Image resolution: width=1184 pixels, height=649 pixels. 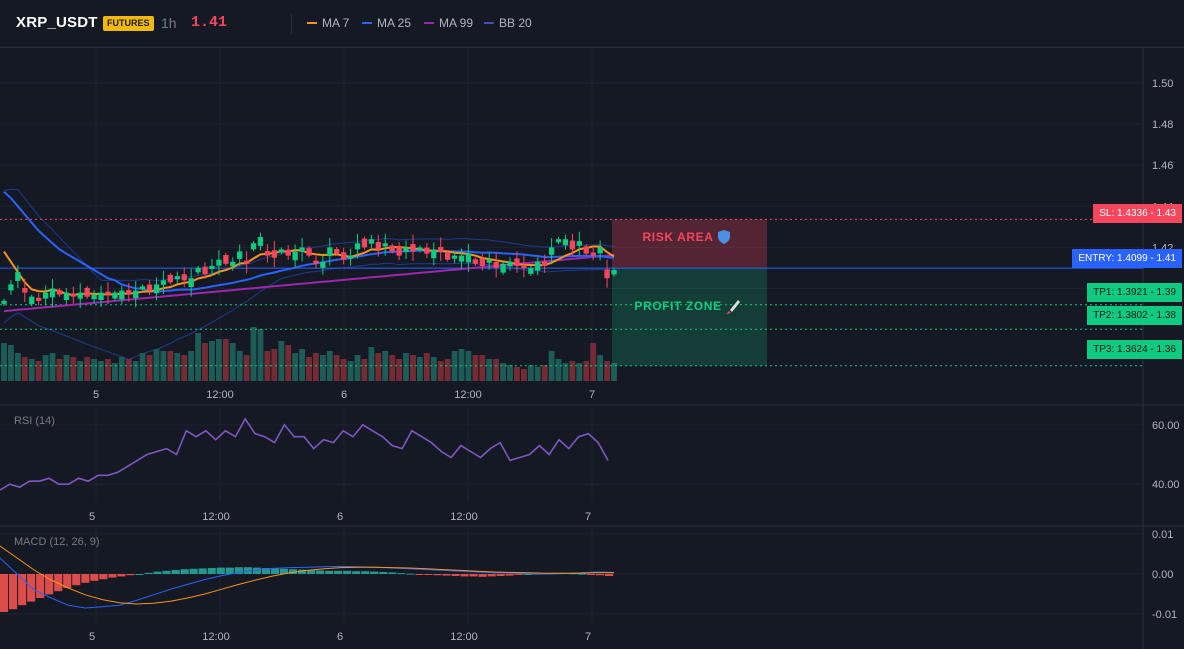 I want to click on rocket-flame, so click(x=728, y=312).